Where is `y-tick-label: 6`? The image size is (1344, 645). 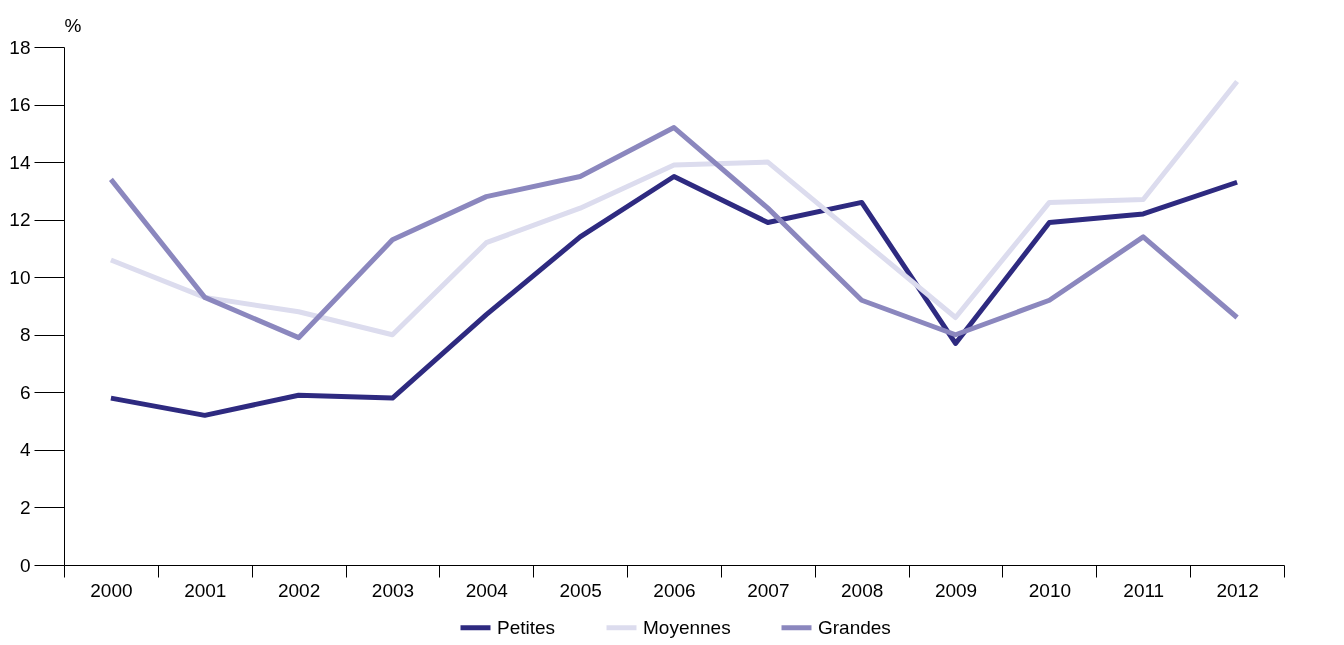
y-tick-label: 6 is located at coordinates (25, 392).